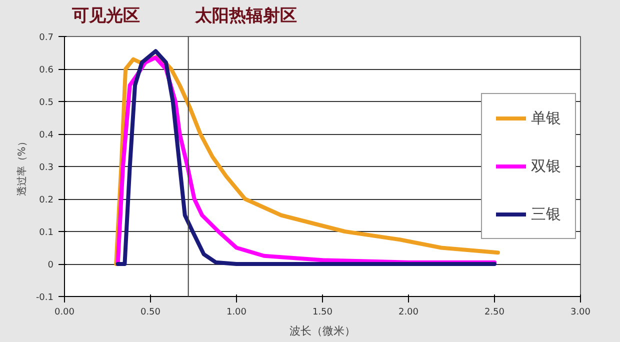  What do you see at coordinates (322, 313) in the screenshot?
I see `x-tick-label: 1.50` at bounding box center [322, 313].